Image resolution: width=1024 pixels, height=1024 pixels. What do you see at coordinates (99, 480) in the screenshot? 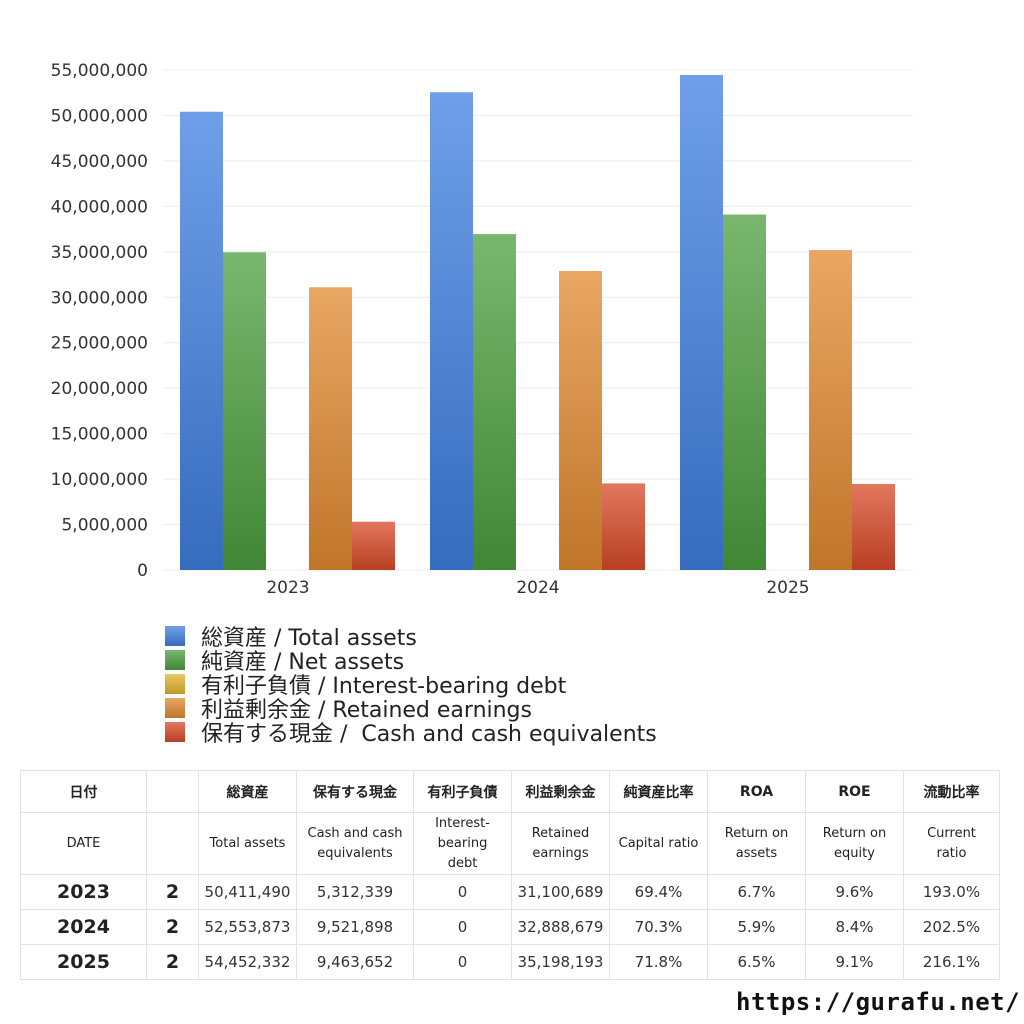
I see `y-tick-label: 10,000,000` at bounding box center [99, 480].